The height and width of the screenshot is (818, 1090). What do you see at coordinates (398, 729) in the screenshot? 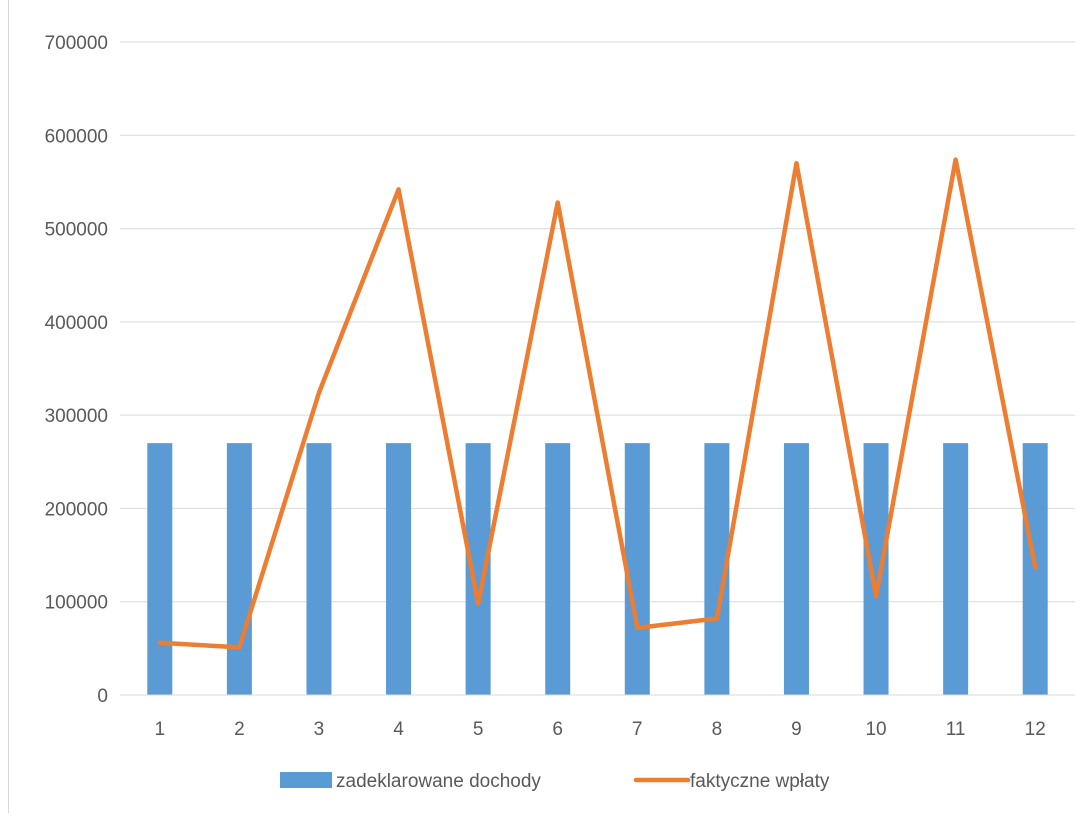
I see `x-tick-label-4: 4` at bounding box center [398, 729].